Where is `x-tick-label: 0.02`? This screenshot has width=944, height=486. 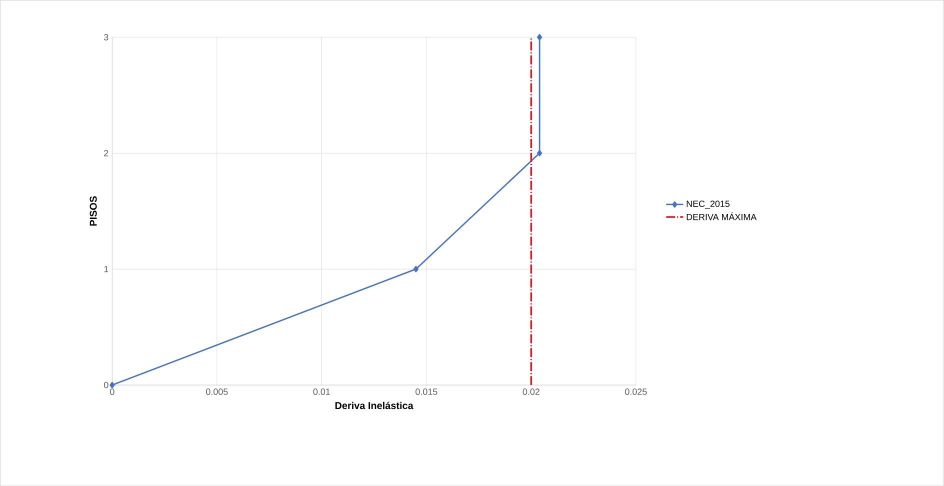 x-tick-label: 0.02 is located at coordinates (531, 391).